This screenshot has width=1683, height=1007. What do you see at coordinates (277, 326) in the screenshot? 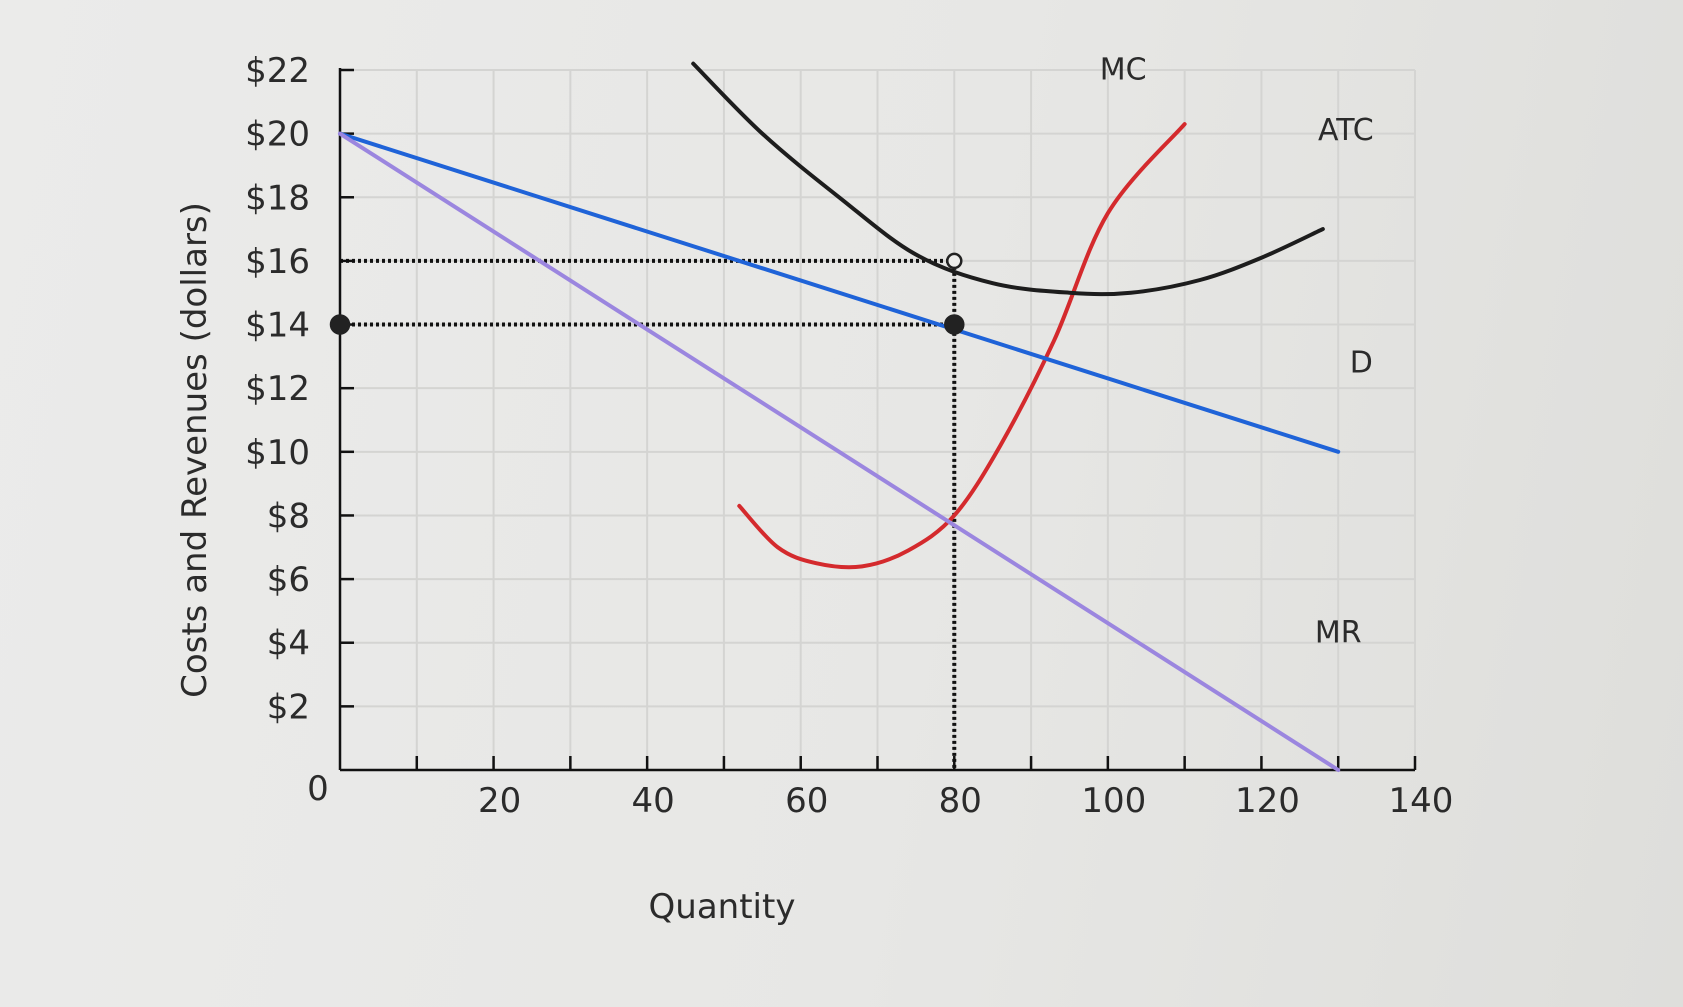
I see `y-tick-label: $14` at bounding box center [277, 326].